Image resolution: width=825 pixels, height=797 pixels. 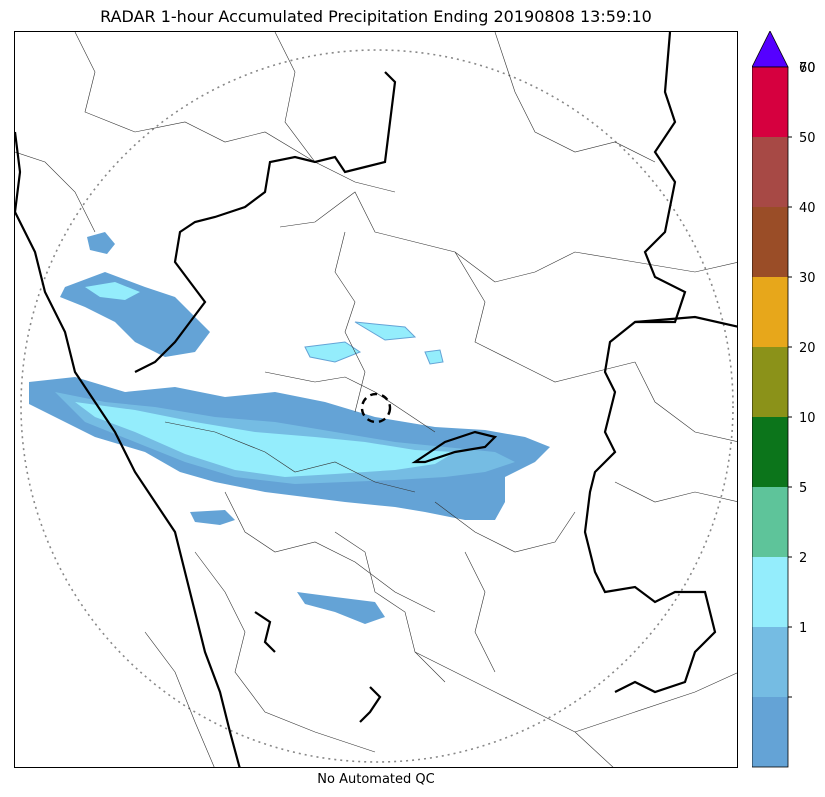 I want to click on precip-north-patch, so click(x=135, y=314).